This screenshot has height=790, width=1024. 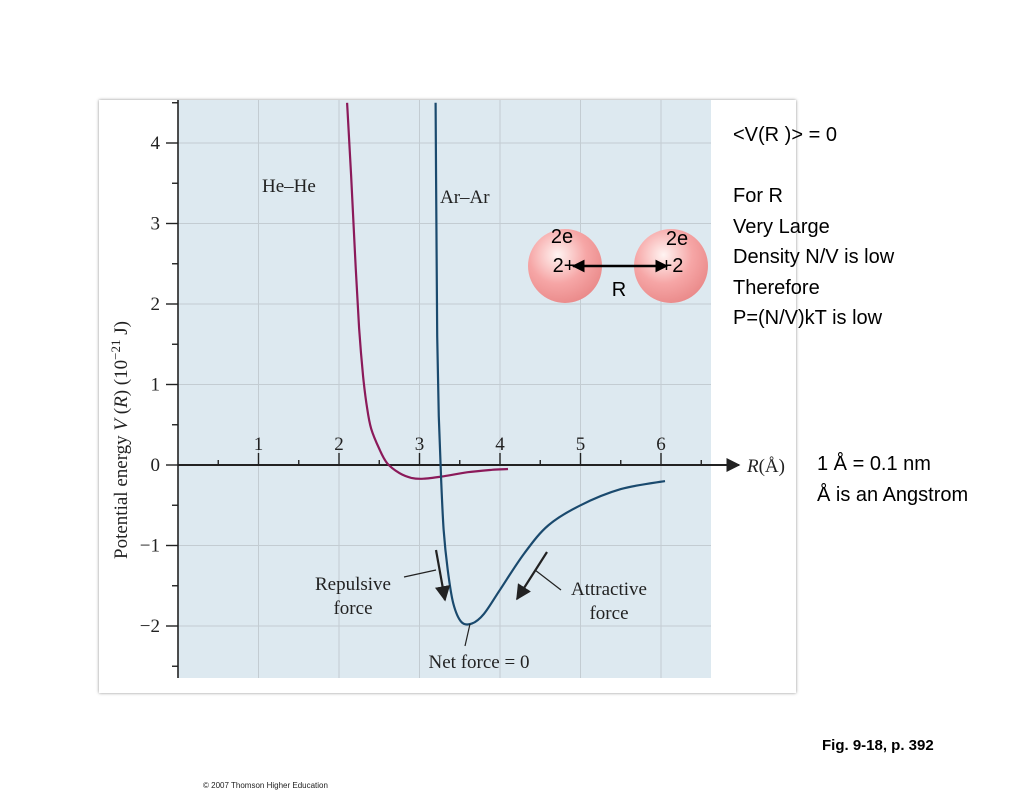 I want to click on left-atom-electrons: 2e, so click(x=562, y=237).